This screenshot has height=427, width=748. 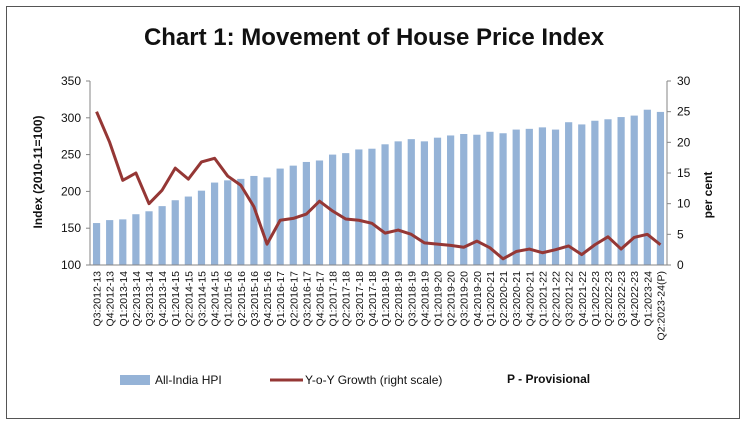 What do you see at coordinates (71, 191) in the screenshot?
I see `y-tick-label: 200` at bounding box center [71, 191].